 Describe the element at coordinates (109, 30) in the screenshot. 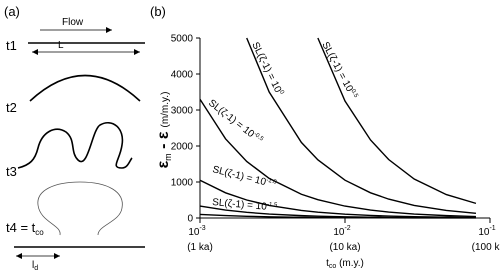

I see `flow-arrowhead` at that location.